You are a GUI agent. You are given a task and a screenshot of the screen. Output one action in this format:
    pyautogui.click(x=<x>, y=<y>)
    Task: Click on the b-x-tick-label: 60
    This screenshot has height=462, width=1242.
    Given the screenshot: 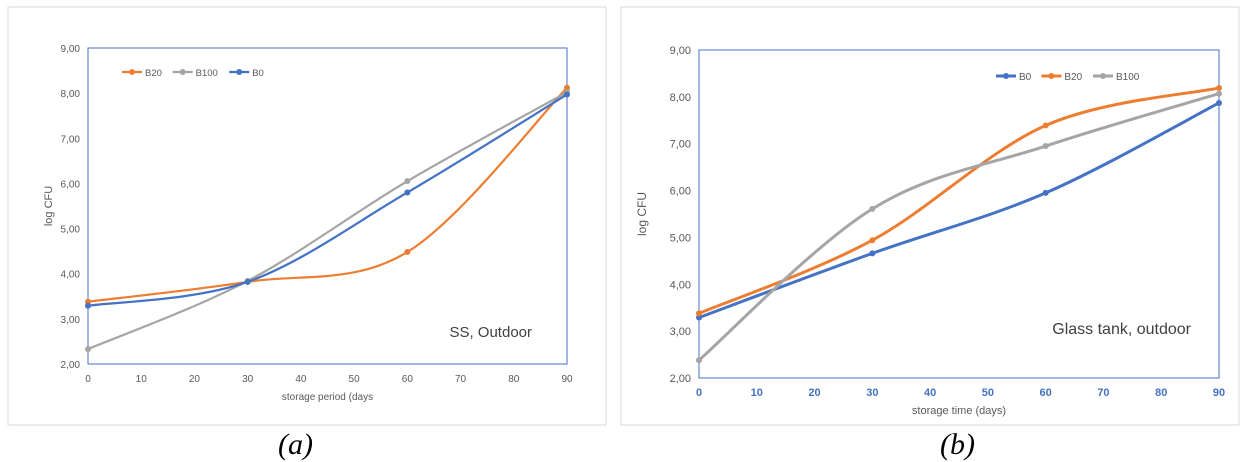 What is the action you would take?
    pyautogui.click(x=1046, y=393)
    